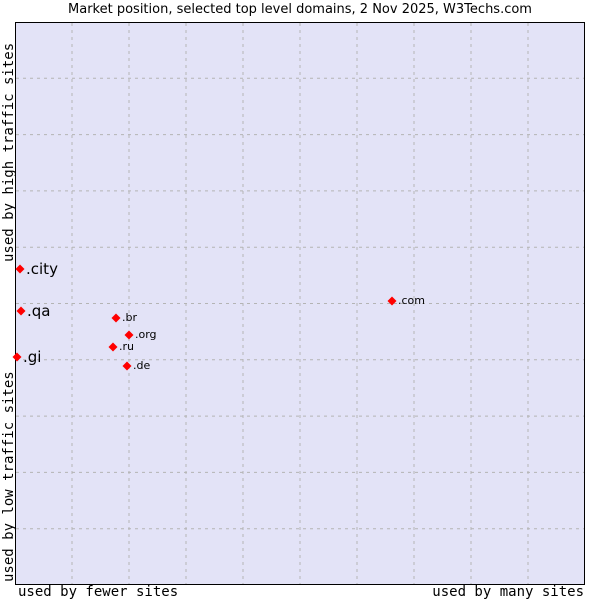 The height and width of the screenshot is (600, 600). I want to click on y-axis-label-top: used by high traffic sites, so click(9, 152).